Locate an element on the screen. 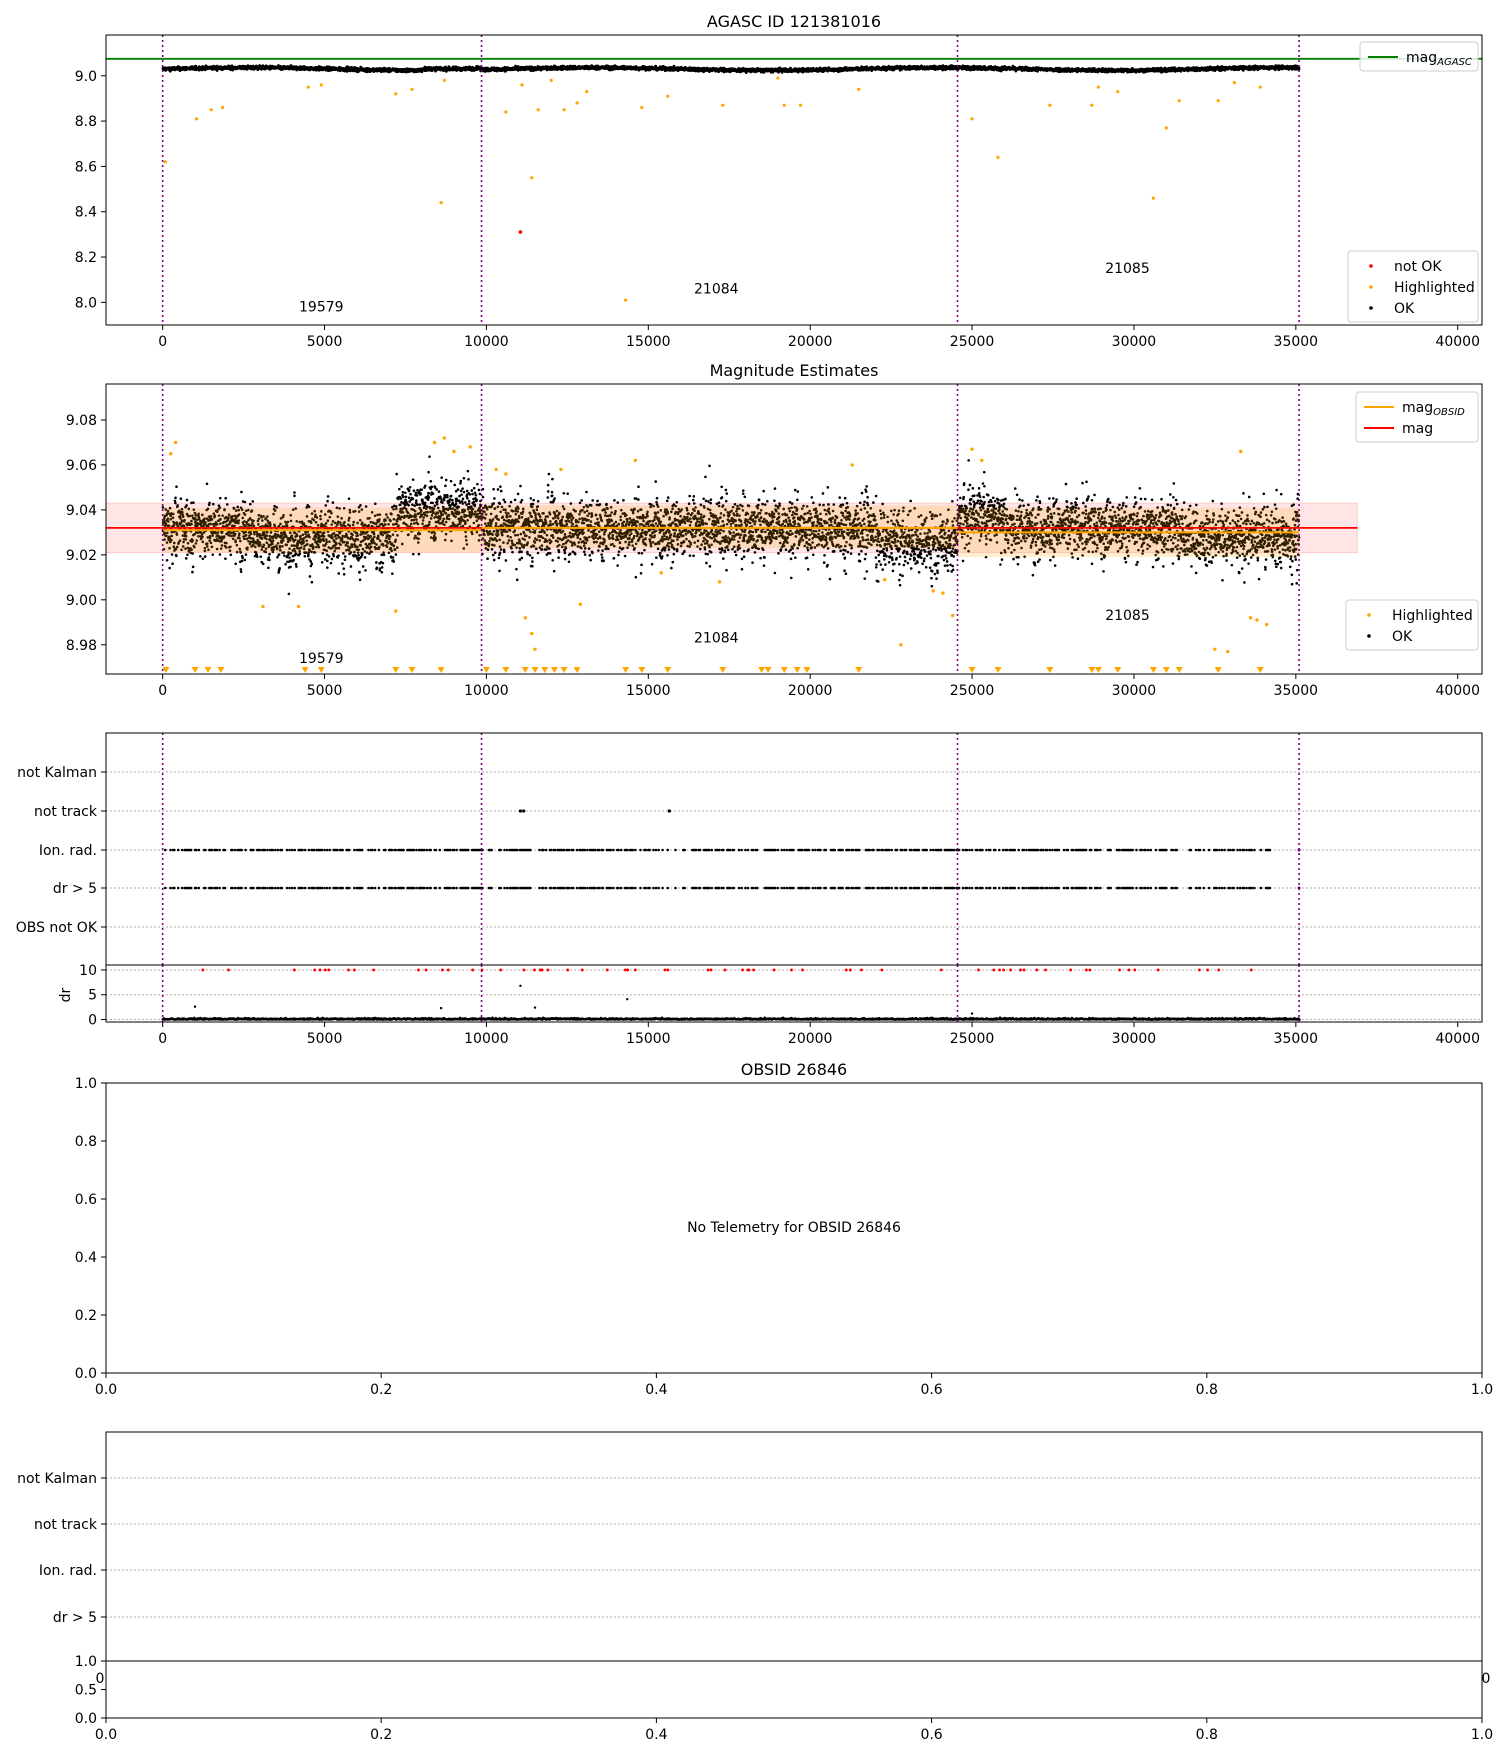 This screenshot has height=1750, width=1500. legend-label: OK is located at coordinates (1404, 309).